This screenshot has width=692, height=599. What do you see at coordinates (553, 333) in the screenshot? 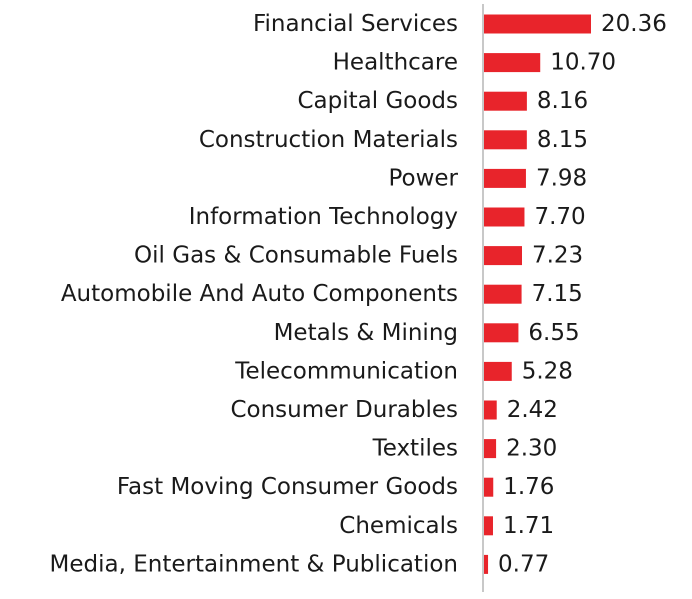
I see `value-label-8: 6.55` at bounding box center [553, 333].